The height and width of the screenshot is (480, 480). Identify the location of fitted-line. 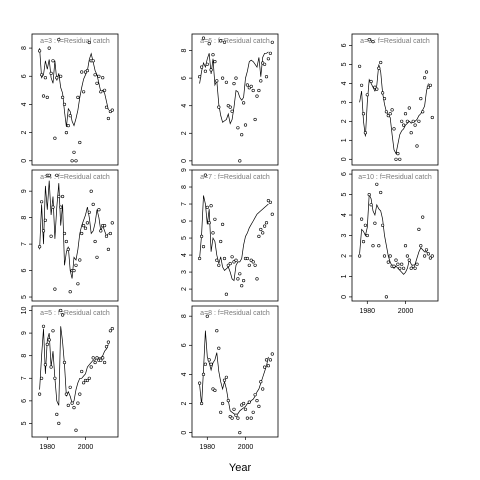
(74, 88).